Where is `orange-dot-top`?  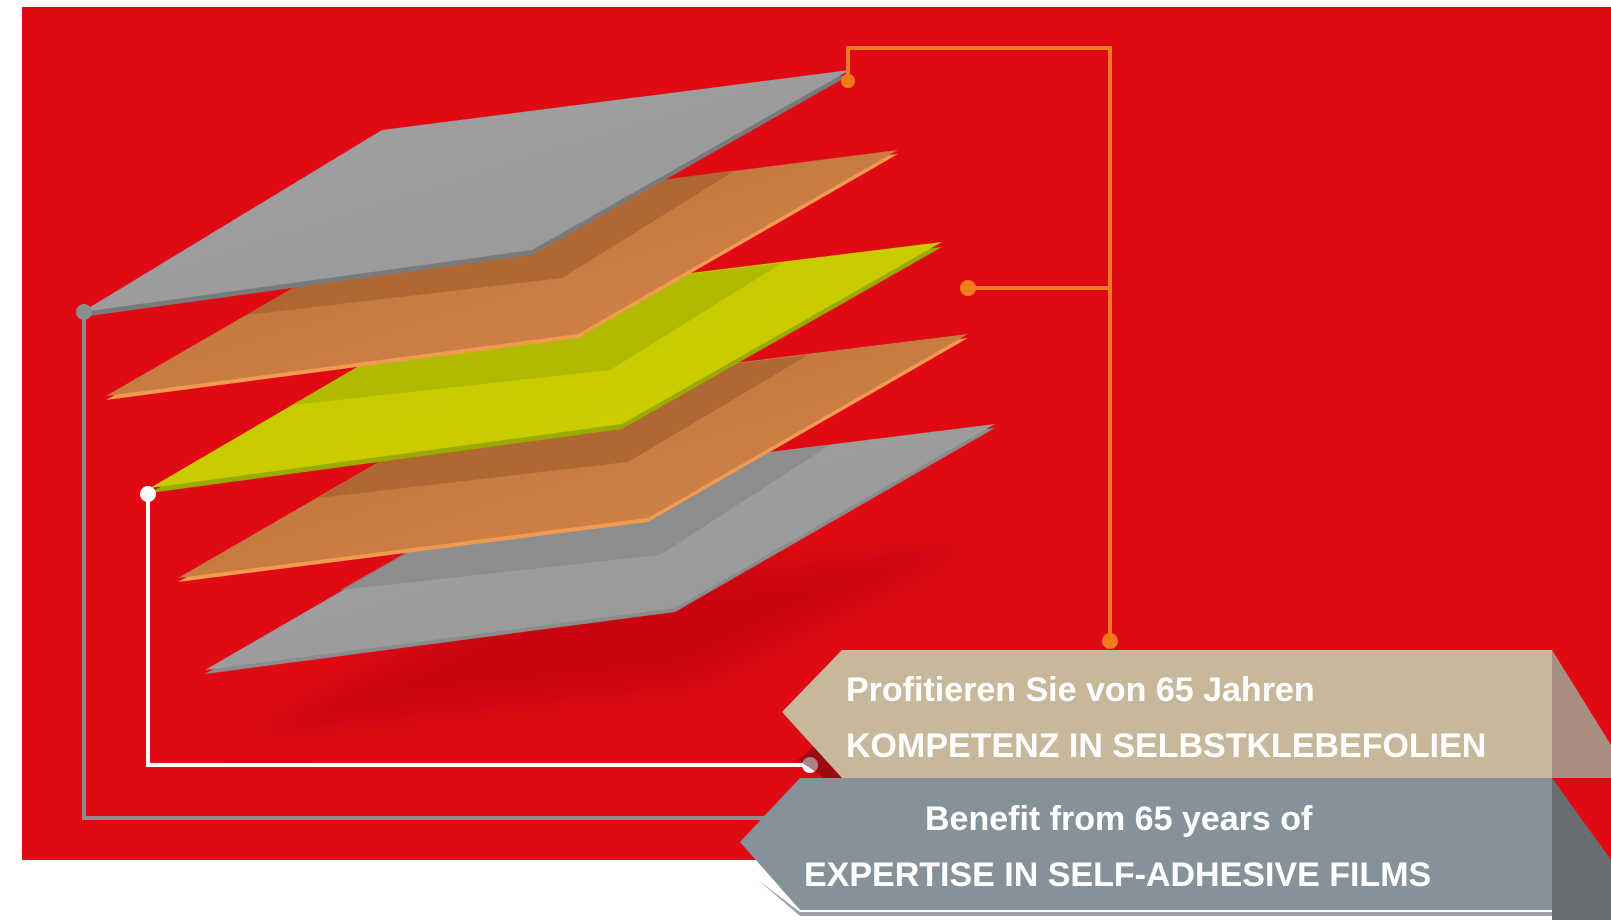 orange-dot-top is located at coordinates (848, 81).